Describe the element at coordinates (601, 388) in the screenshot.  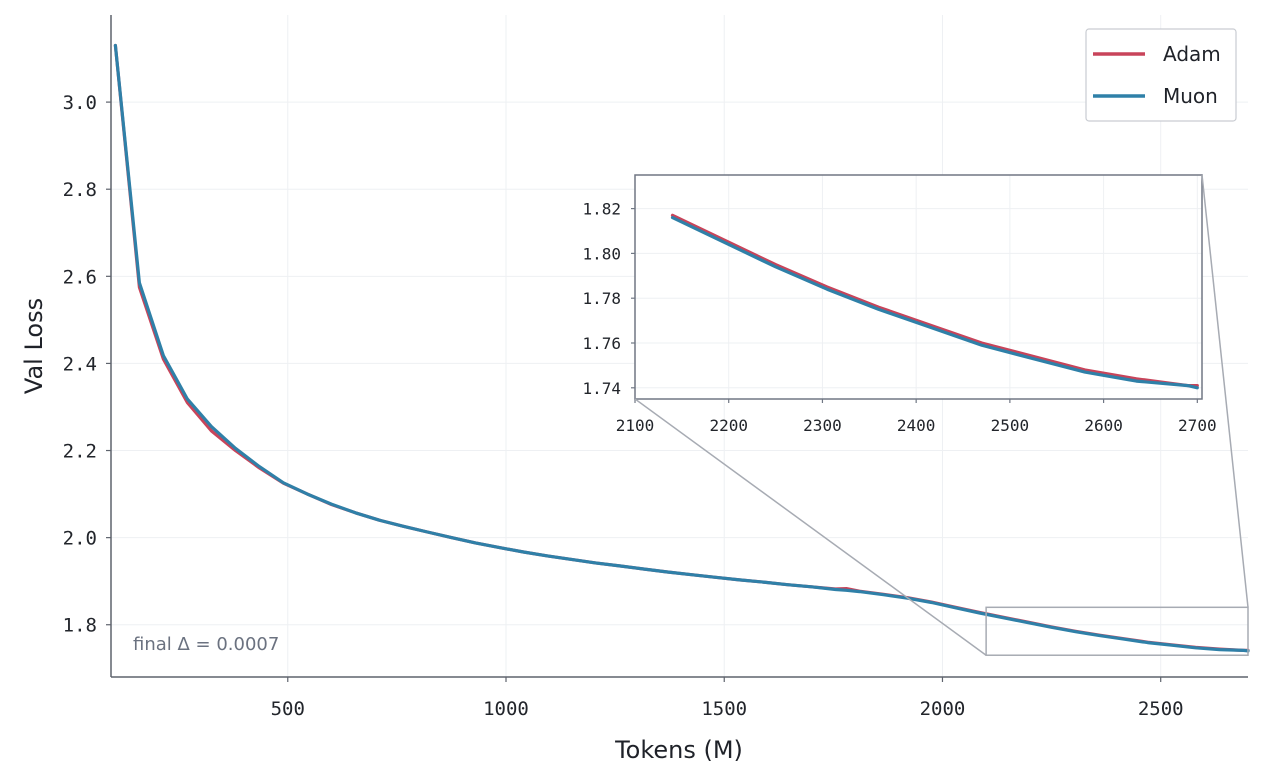
I see `inset-y-tick-label: 1.74` at that location.